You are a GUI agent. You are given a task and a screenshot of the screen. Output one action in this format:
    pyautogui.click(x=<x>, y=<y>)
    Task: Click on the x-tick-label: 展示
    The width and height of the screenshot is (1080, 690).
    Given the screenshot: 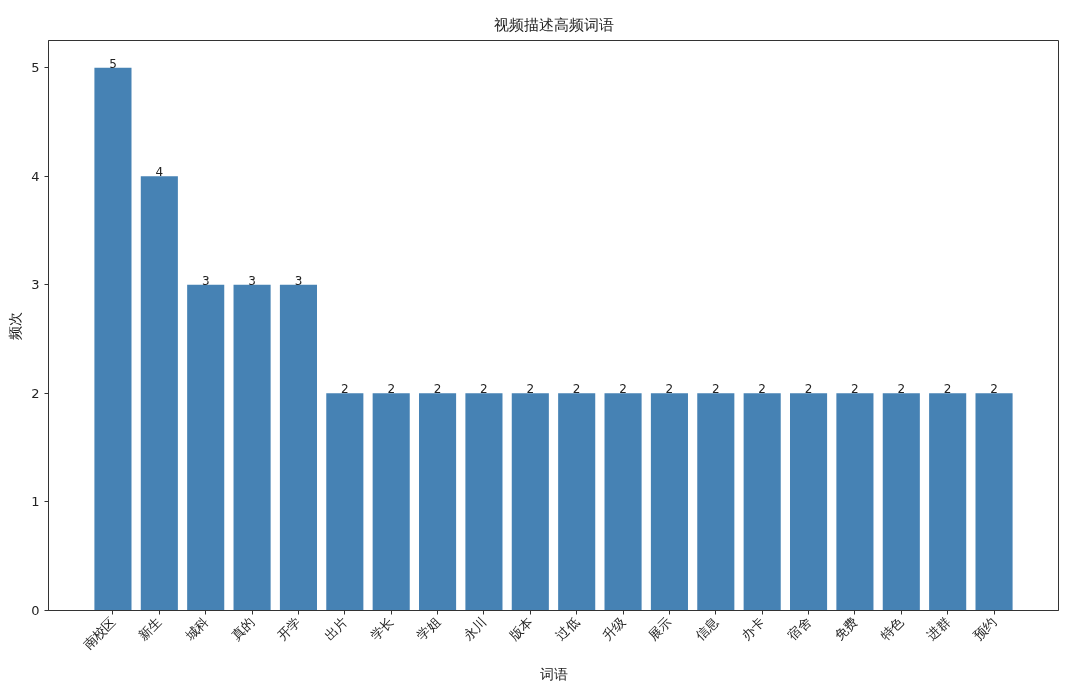 What is the action you would take?
    pyautogui.click(x=660, y=629)
    